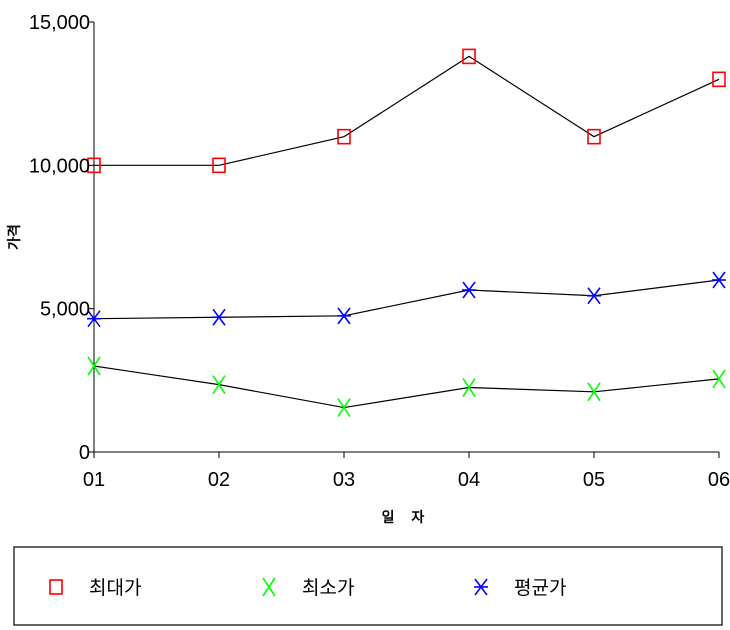 This screenshot has width=730, height=630. I want to click on legend-label-series-3: 평균가, so click(540, 588).